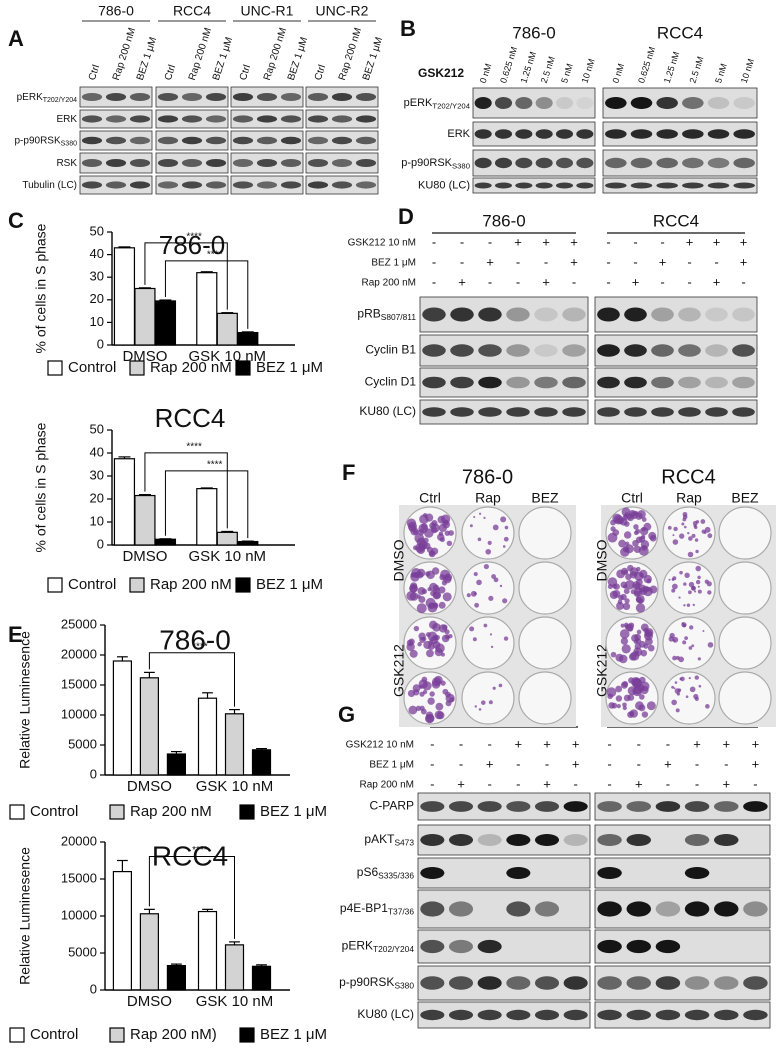  Describe the element at coordinates (368, 872) in the screenshot. I see `row-label-name: pS6` at that location.